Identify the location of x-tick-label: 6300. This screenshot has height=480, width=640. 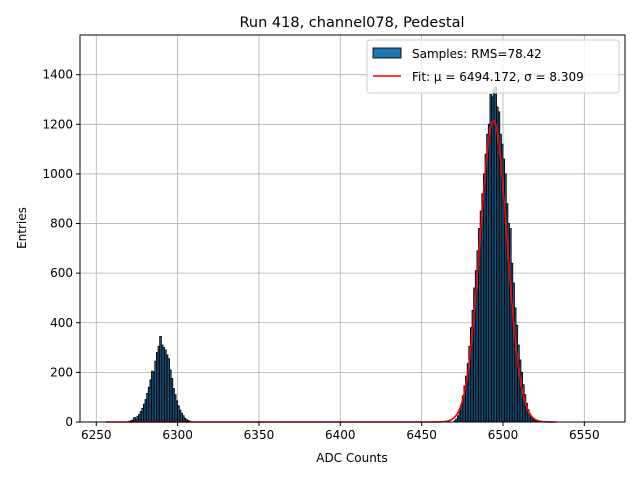
(177, 435).